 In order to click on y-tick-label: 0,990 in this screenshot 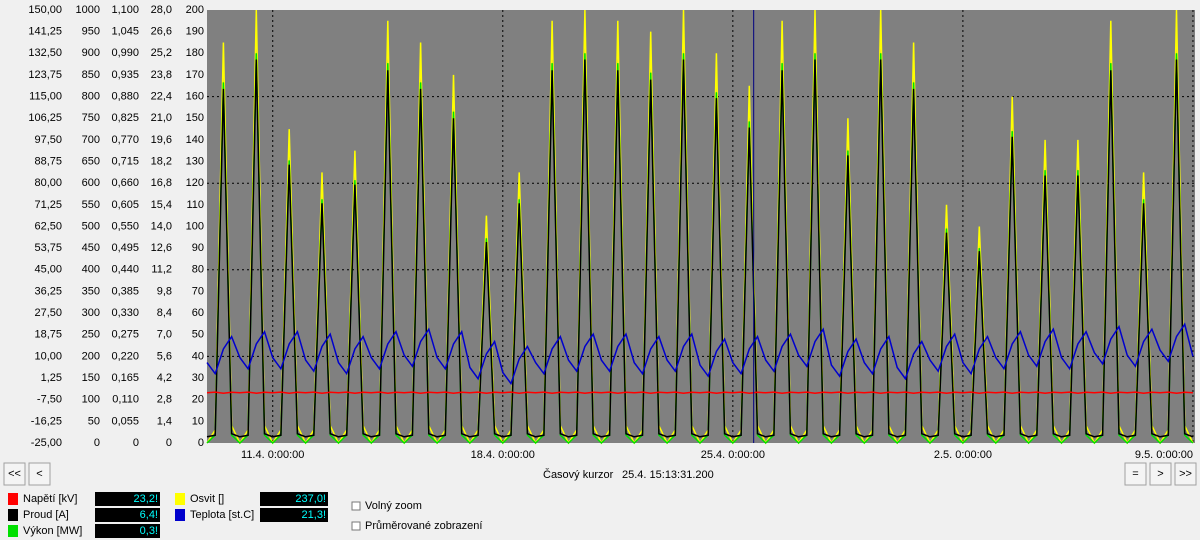, I will do `click(125, 53)`.